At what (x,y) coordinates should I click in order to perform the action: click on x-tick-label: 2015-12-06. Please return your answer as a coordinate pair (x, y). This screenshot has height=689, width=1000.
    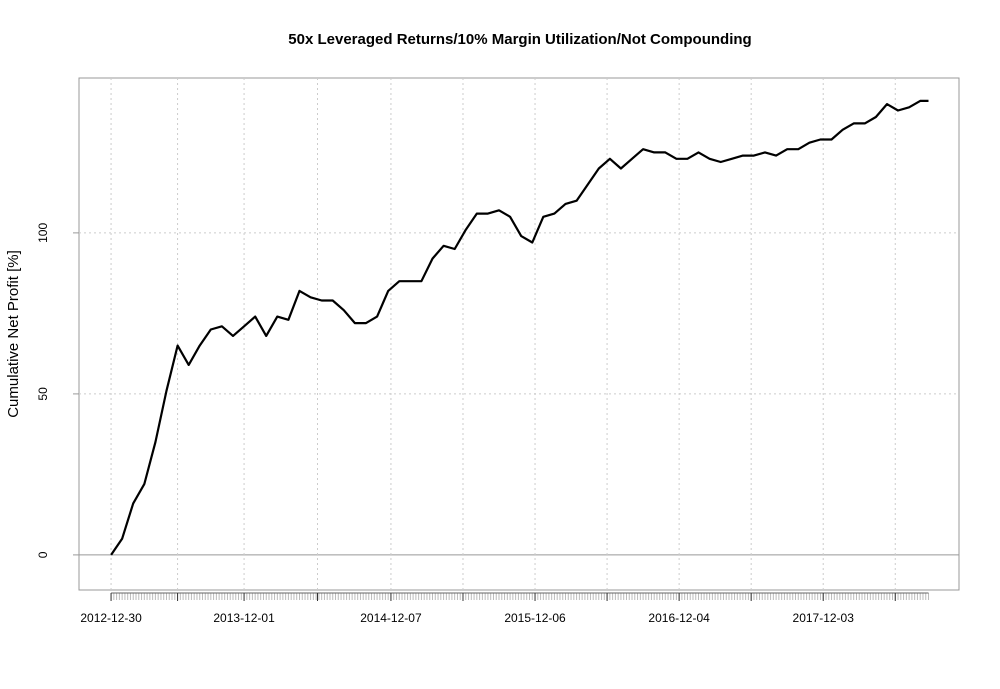
    Looking at the image, I should click on (535, 618).